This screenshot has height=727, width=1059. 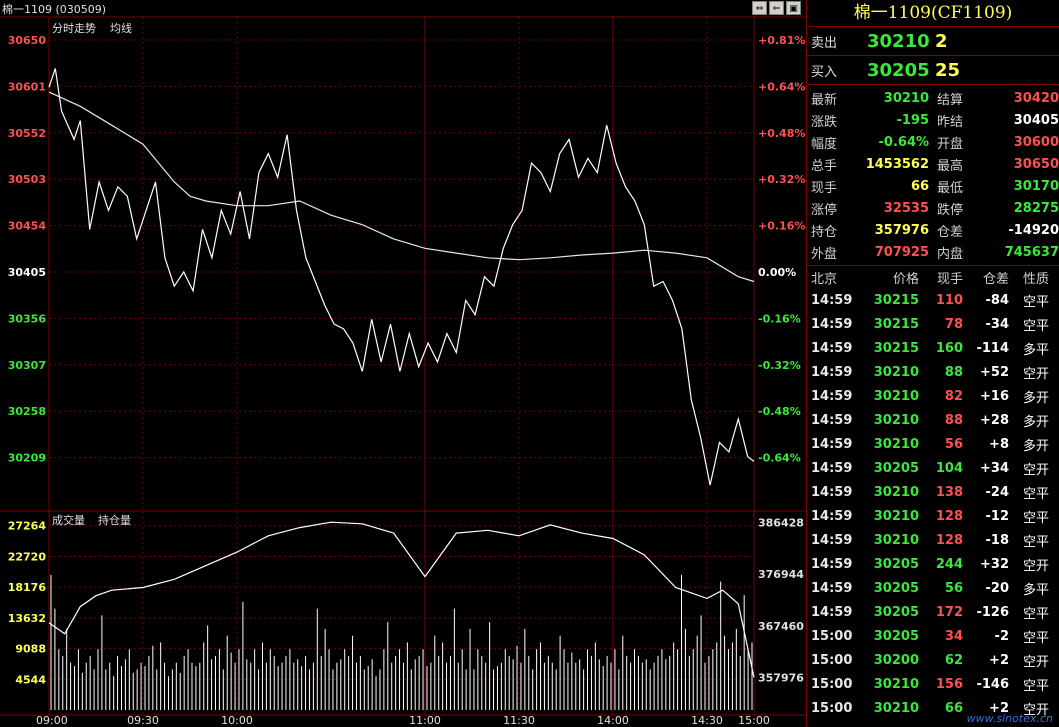 I want to click on trade-oi-change: -12, so click(x=997, y=516).